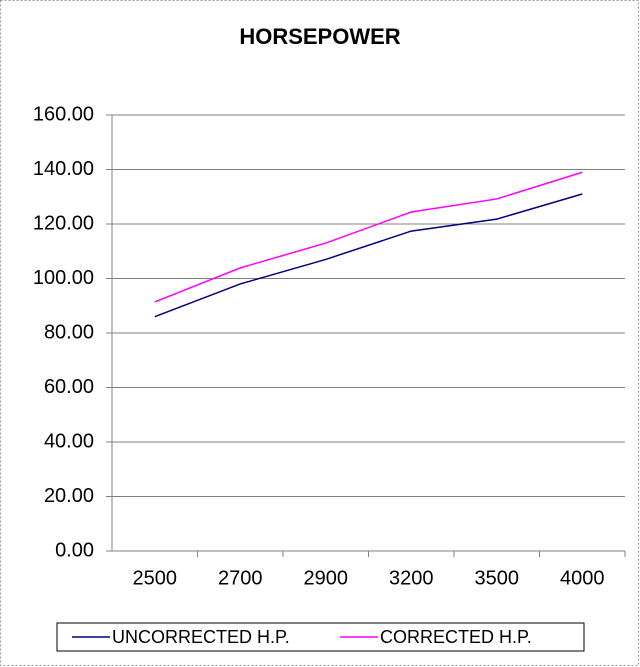  I want to click on legend-box, so click(320, 637).